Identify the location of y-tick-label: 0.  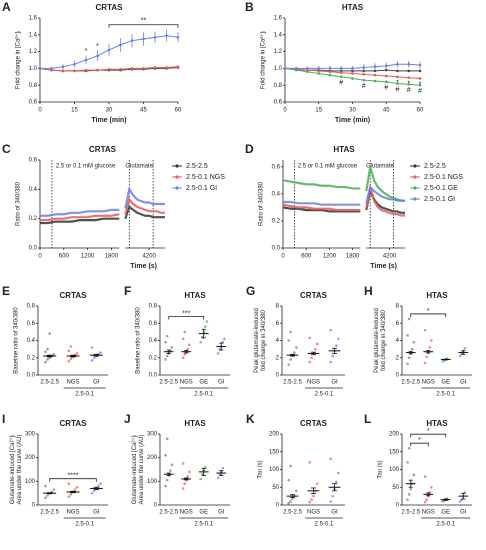
(156, 506).